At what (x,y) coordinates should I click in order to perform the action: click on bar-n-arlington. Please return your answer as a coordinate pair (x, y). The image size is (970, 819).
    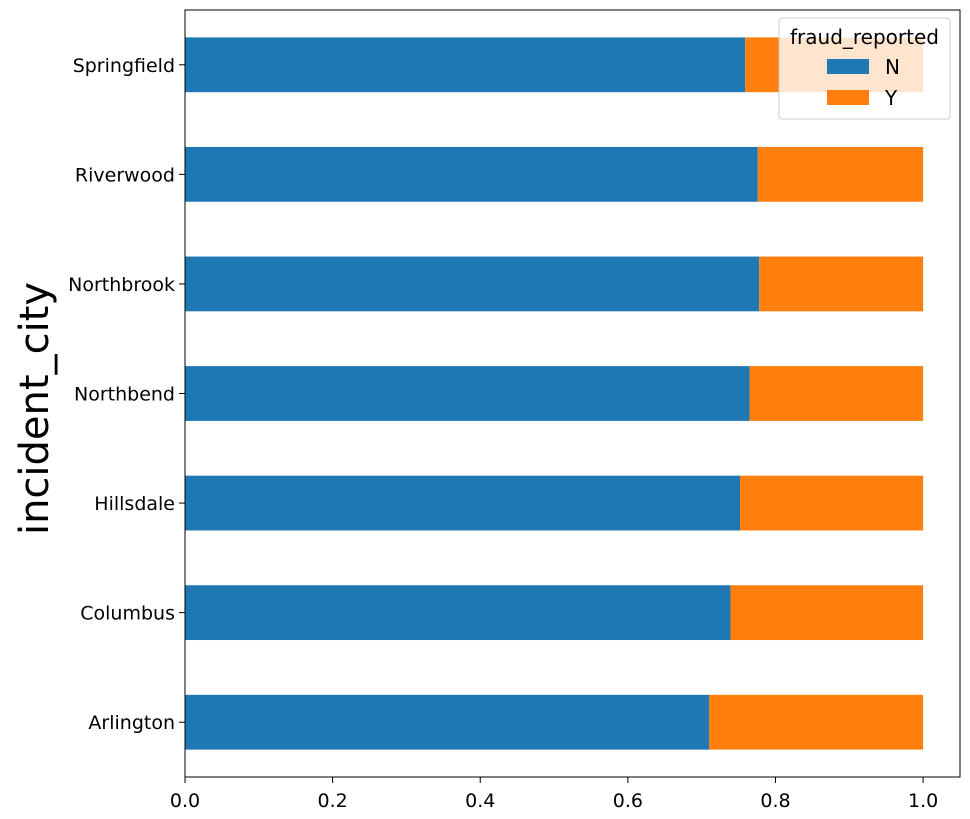
    Looking at the image, I should click on (447, 722).